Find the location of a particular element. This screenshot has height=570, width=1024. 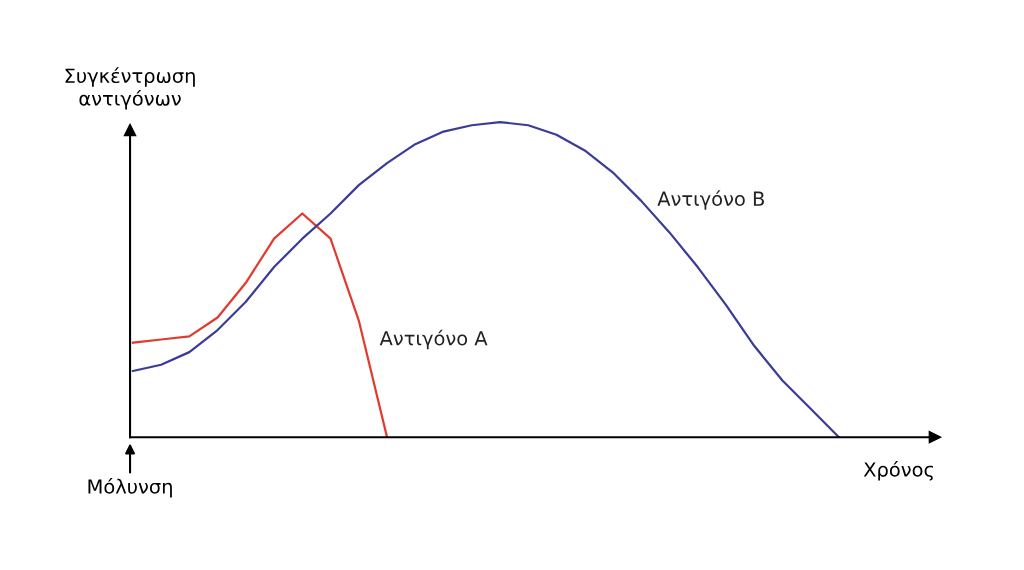

series-label: Αντιγόνο Α is located at coordinates (433, 339).